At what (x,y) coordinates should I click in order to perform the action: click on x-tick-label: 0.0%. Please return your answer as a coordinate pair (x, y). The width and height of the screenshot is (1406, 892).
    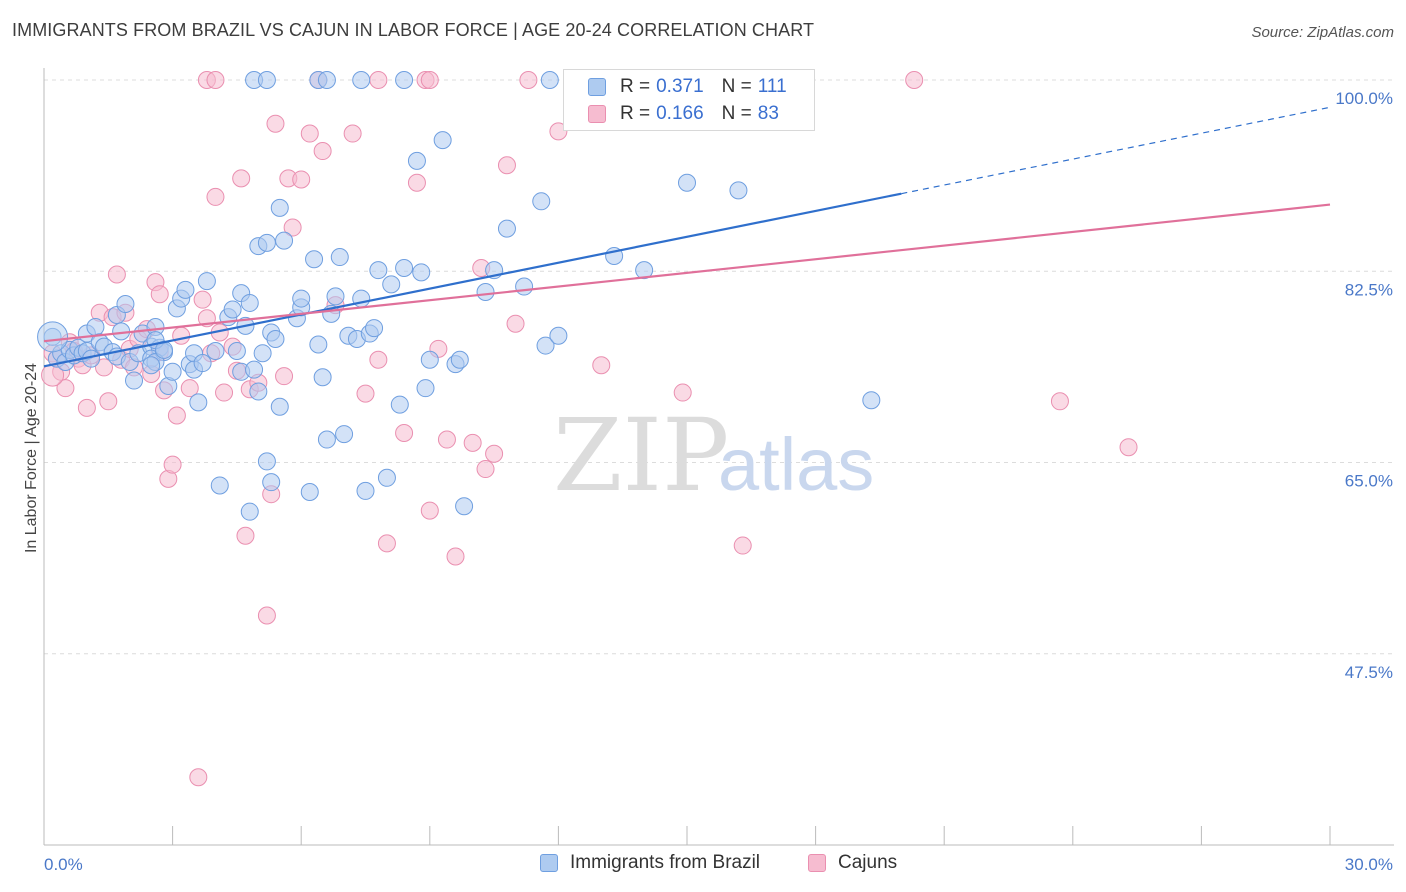
    Looking at the image, I should click on (63, 864).